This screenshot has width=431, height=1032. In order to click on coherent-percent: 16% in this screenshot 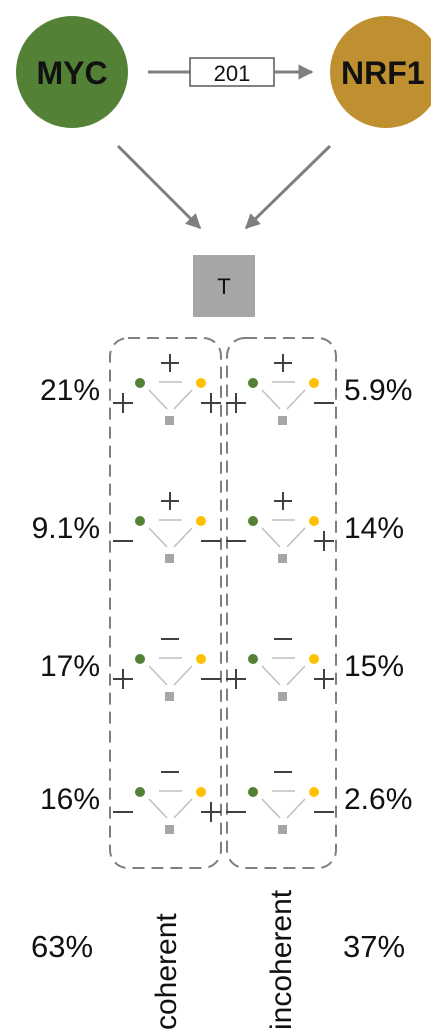, I will do `click(70, 799)`.